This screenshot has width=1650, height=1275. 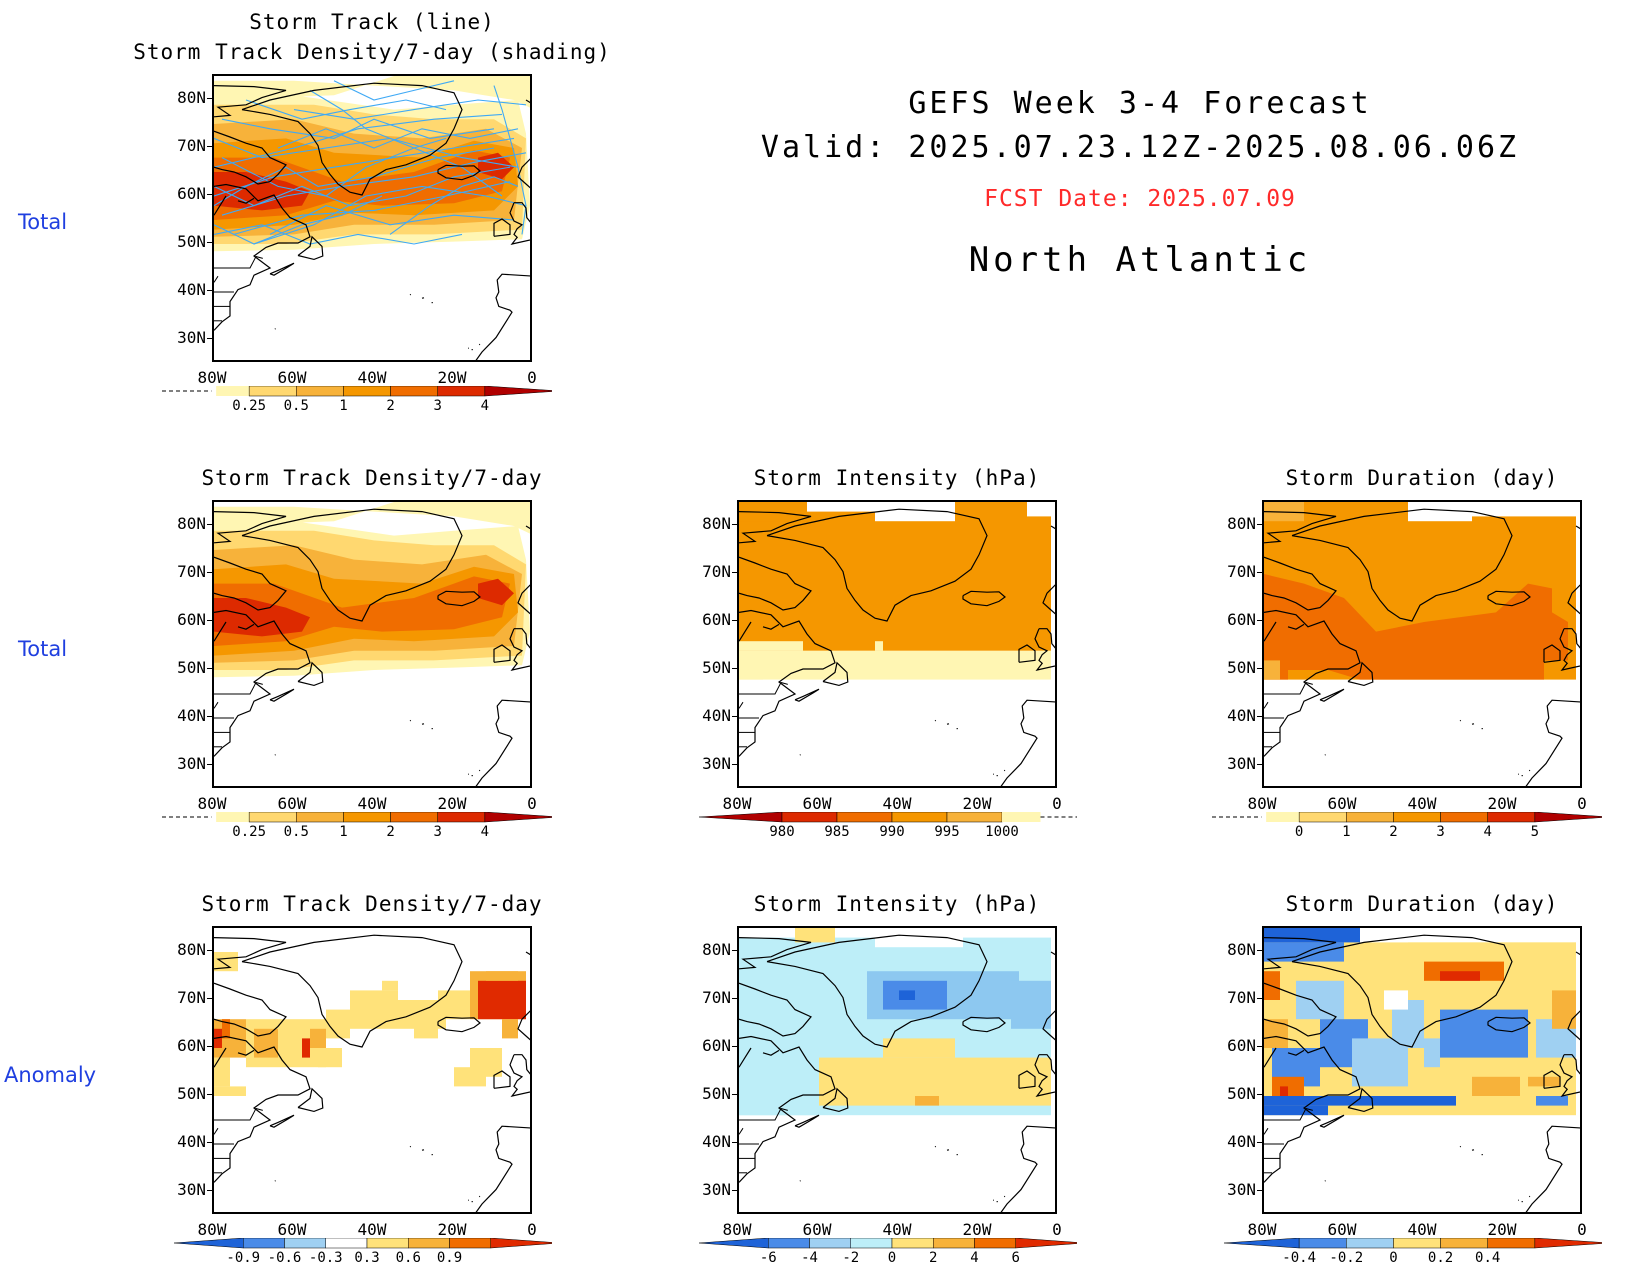 I want to click on colorbar-label: 0.9, so click(x=449, y=1258).